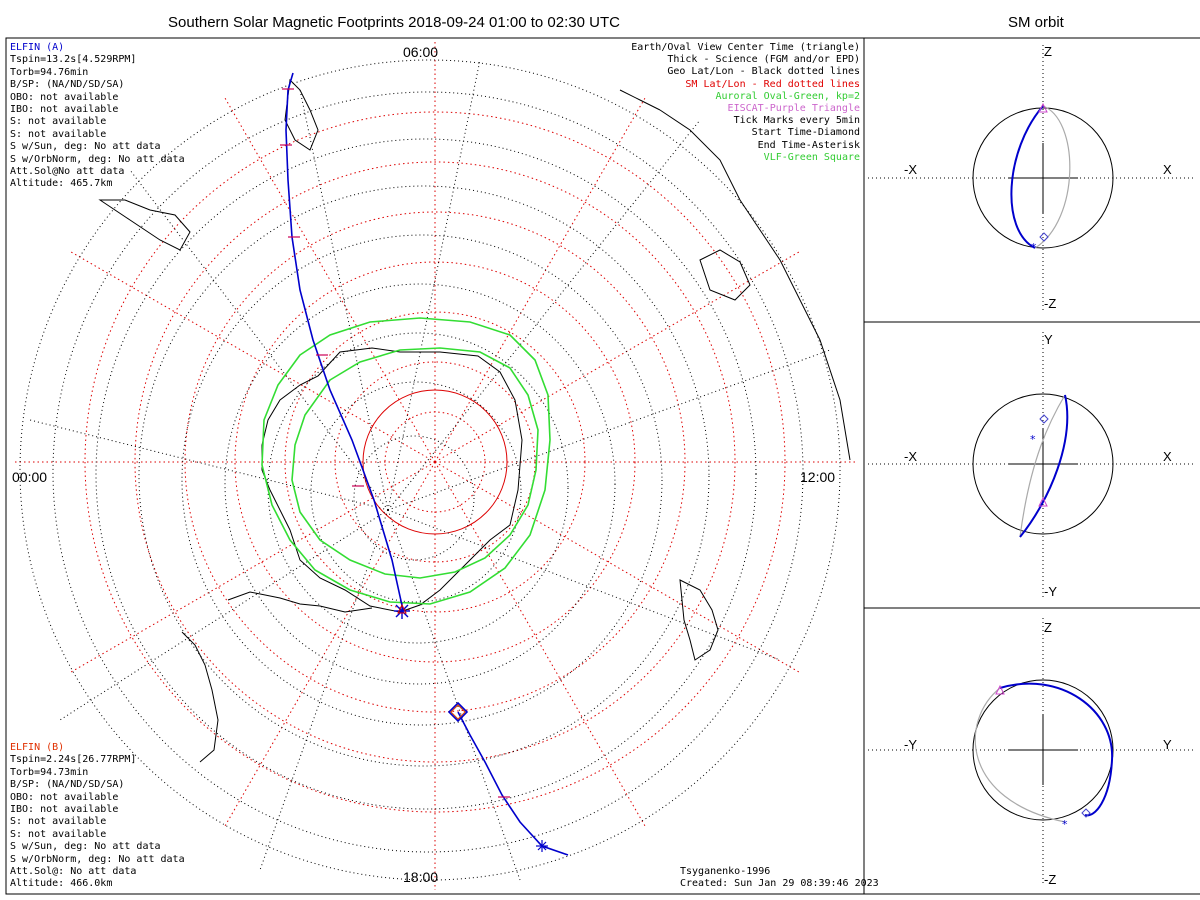 This screenshot has height=900, width=1200. I want to click on orbit1-right-label: X, so click(1167, 169).